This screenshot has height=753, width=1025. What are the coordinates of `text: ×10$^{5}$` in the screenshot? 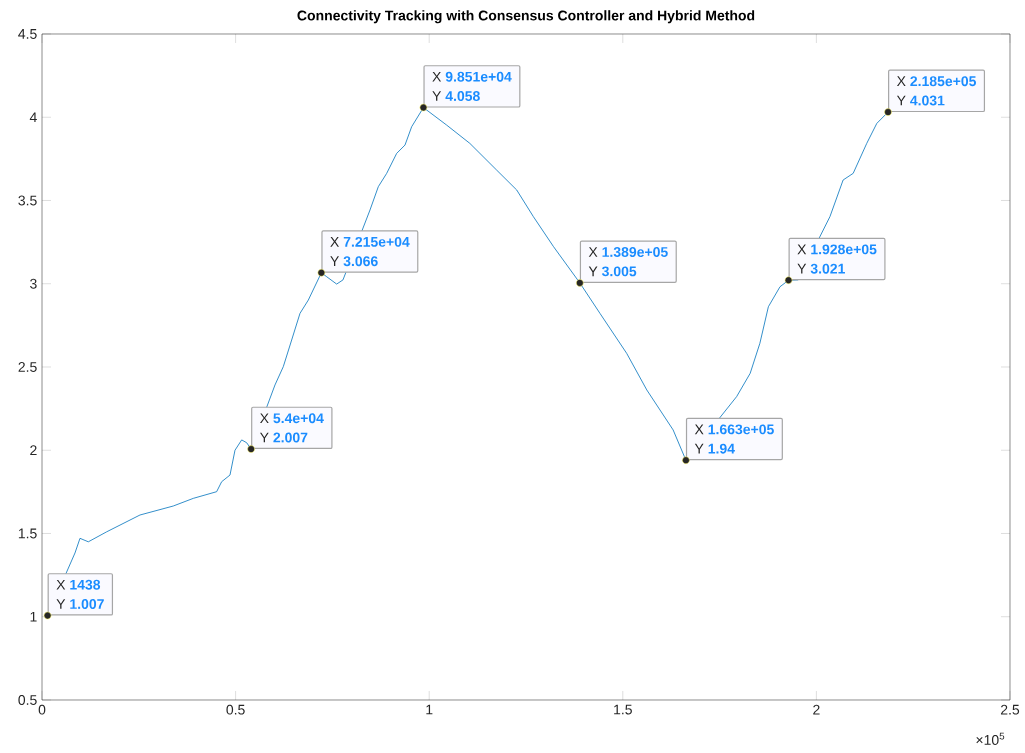 It's located at (990, 738).